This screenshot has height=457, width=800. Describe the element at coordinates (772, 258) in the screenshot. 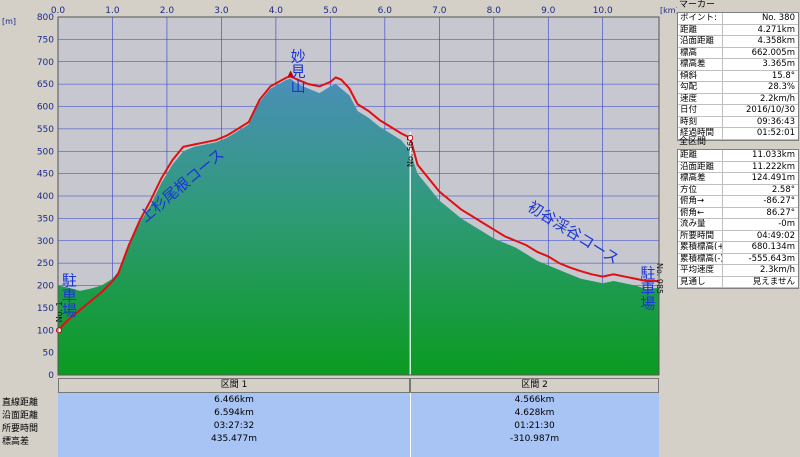

I see `panel-value: -555.643m` at that location.